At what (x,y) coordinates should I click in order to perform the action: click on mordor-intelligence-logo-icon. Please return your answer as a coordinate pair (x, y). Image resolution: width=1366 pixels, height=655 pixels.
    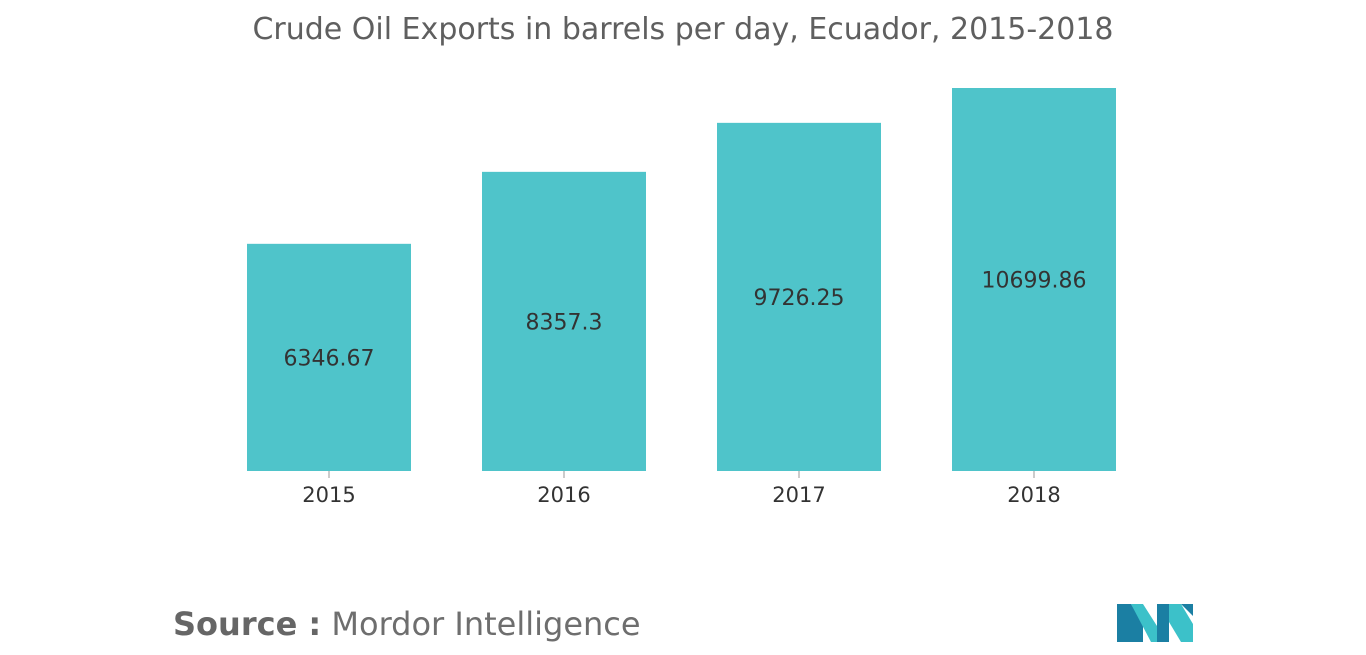
    Looking at the image, I should click on (1155, 623).